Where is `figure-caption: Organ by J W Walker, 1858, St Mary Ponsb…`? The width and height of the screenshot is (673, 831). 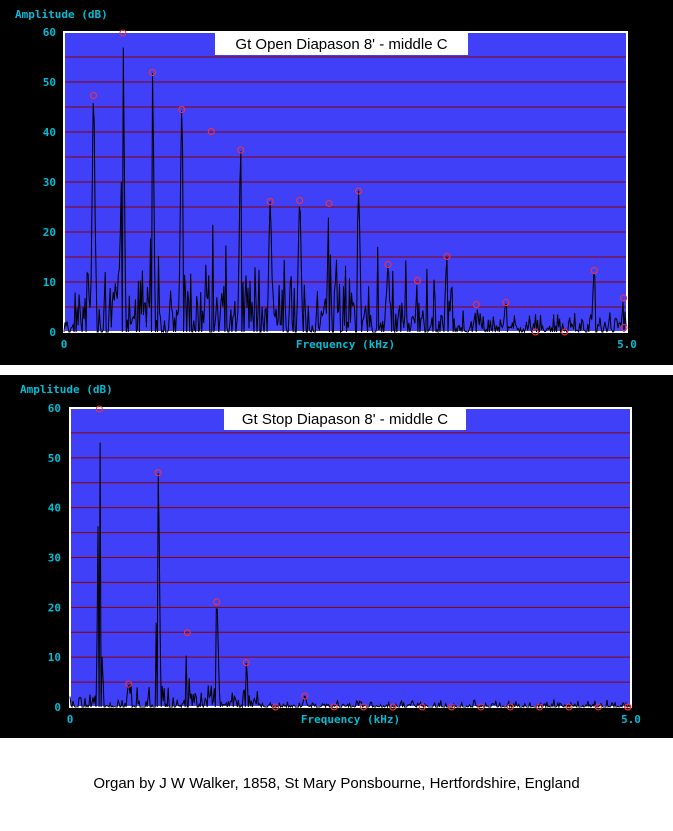
figure-caption: Organ by J W Walker, 1858, St Mary Ponsb… is located at coordinates (336, 783).